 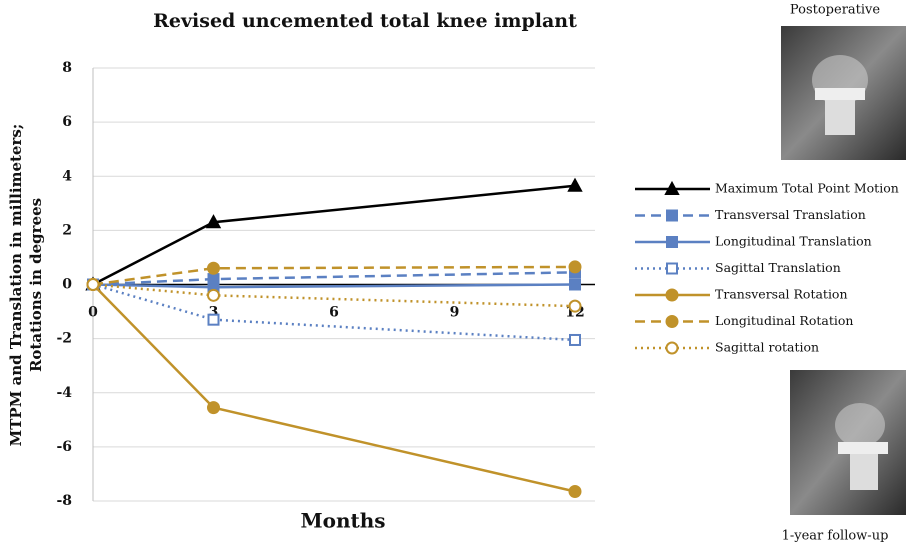 I want to click on legend-entry: Sagittal Translation, so click(x=738, y=267).